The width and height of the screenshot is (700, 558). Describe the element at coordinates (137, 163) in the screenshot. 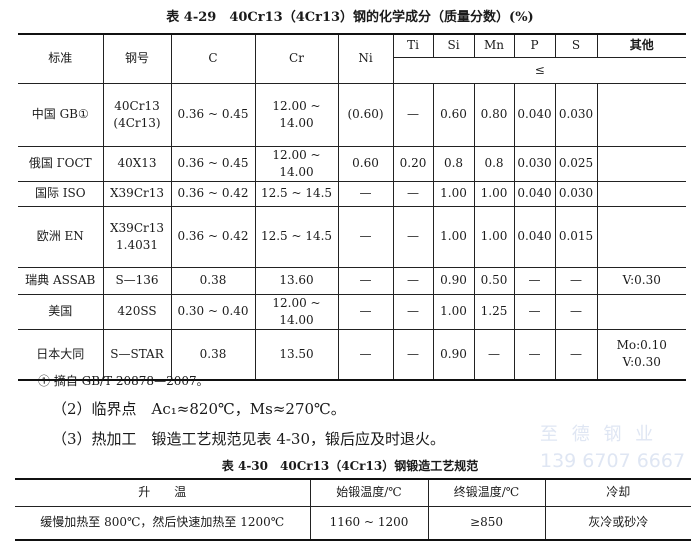

I see `cell-grade-text: 40X13` at that location.